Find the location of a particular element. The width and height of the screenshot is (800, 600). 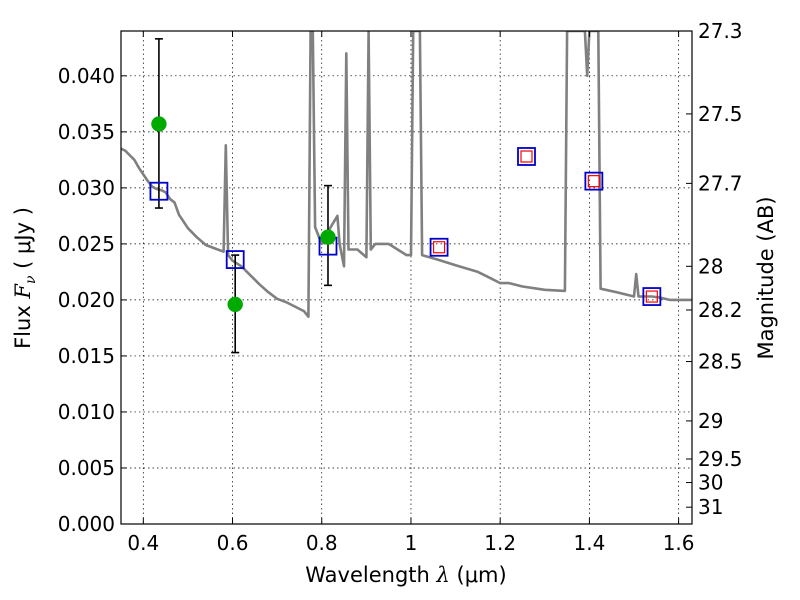

y-tick-label: 0.005 is located at coordinates (86, 468).